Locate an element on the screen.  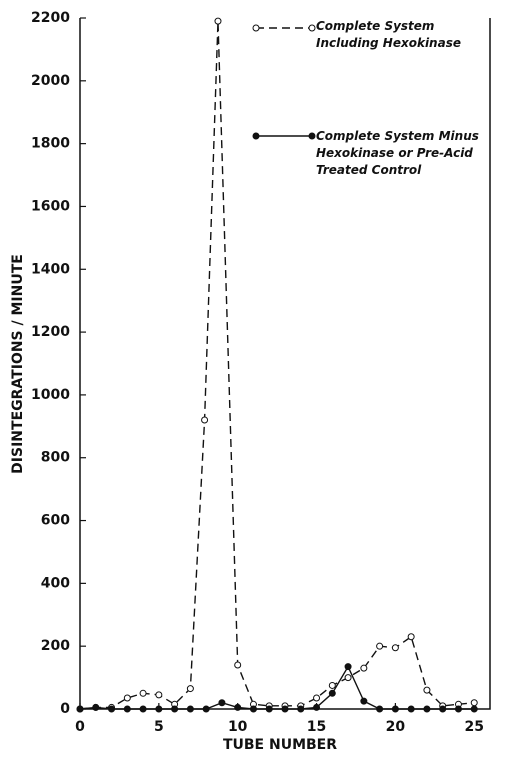
x-tick-label: 20 is located at coordinates (396, 727).